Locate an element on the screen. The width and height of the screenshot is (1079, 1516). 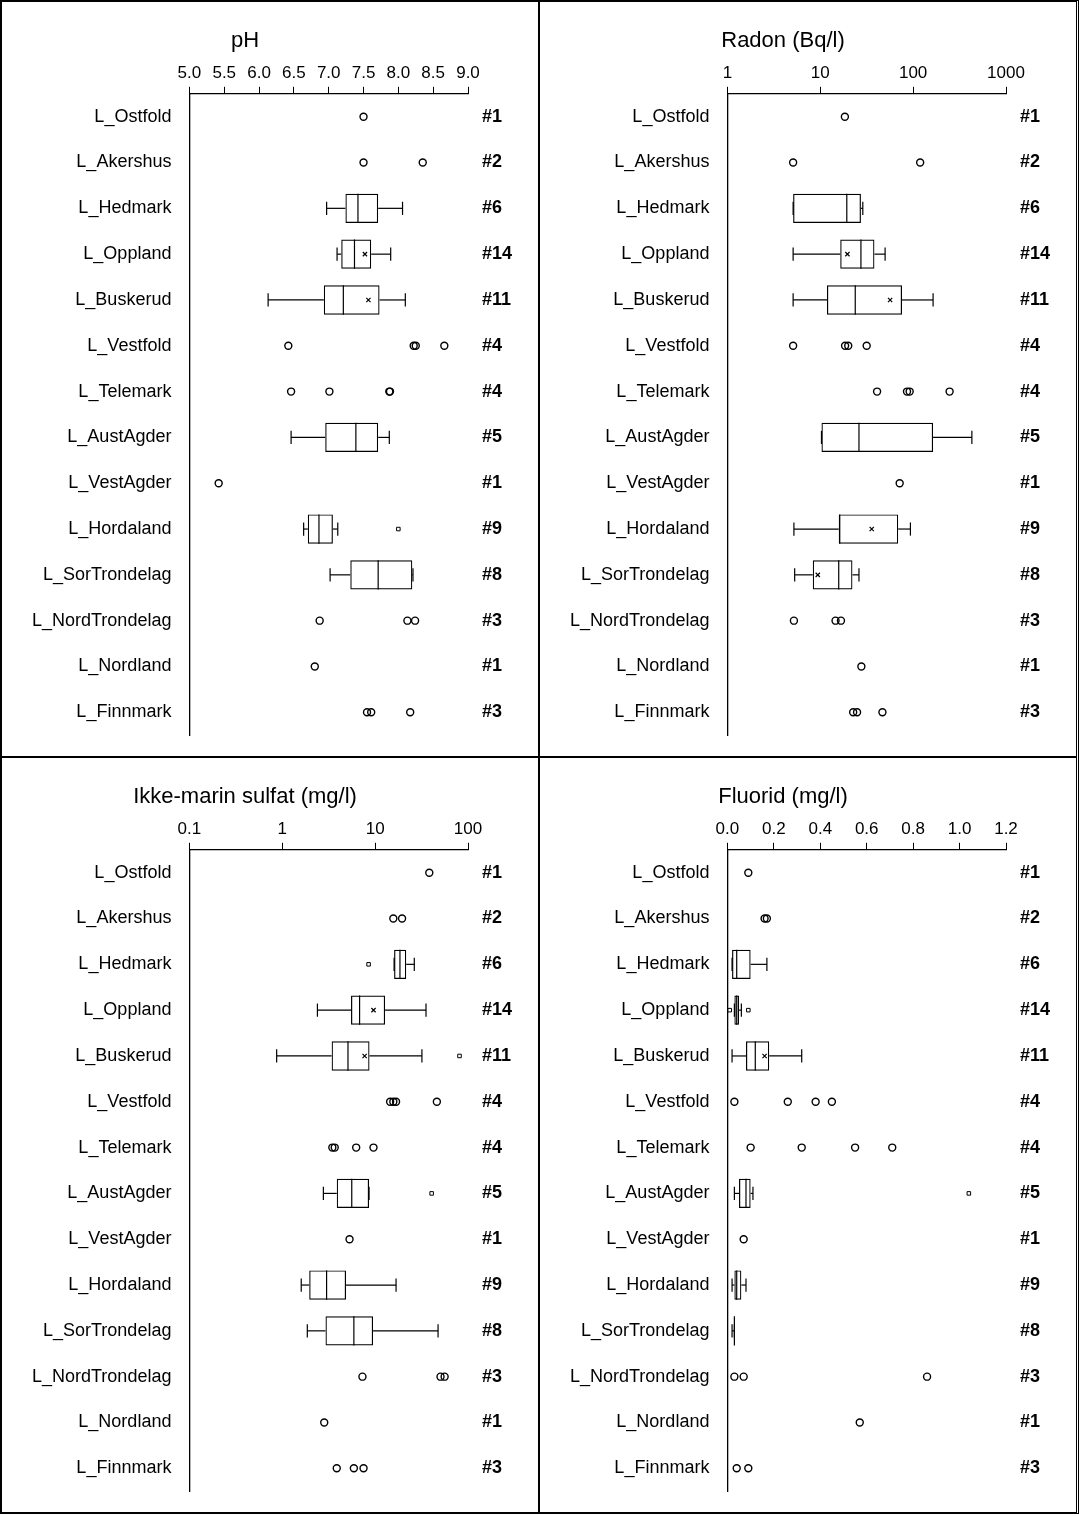
chart-title: Fluorid (mg/l) is located at coordinates (783, 796).